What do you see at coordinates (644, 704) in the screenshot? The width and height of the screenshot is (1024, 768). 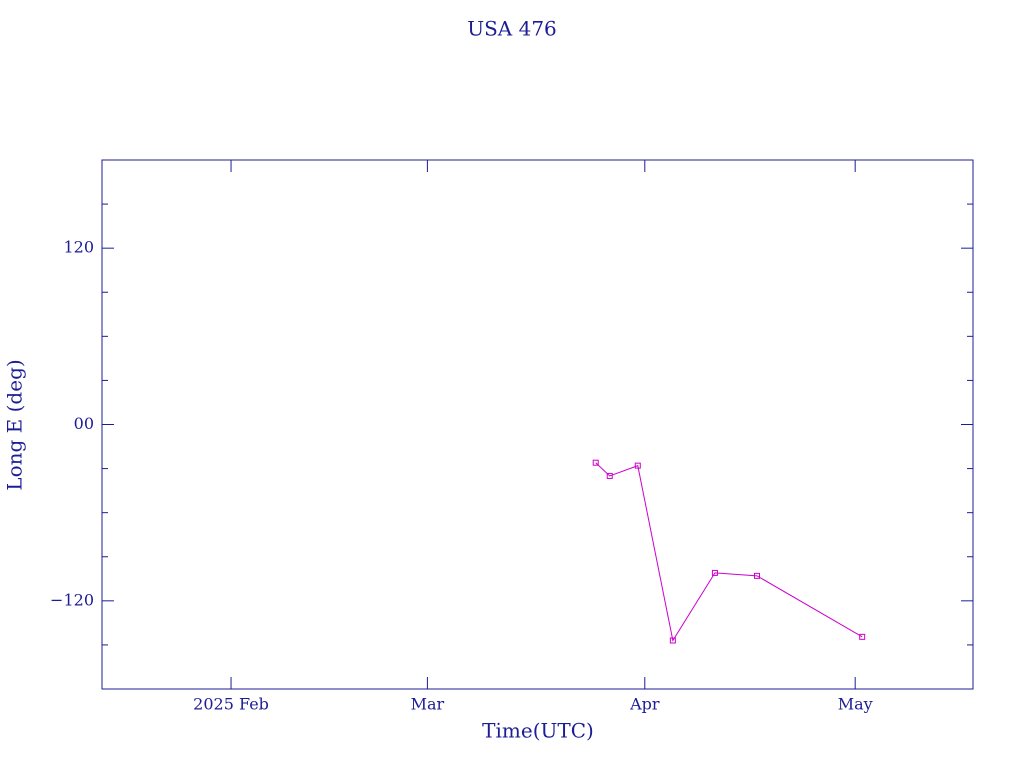 I see `x-tick-label: Apr` at bounding box center [644, 704].